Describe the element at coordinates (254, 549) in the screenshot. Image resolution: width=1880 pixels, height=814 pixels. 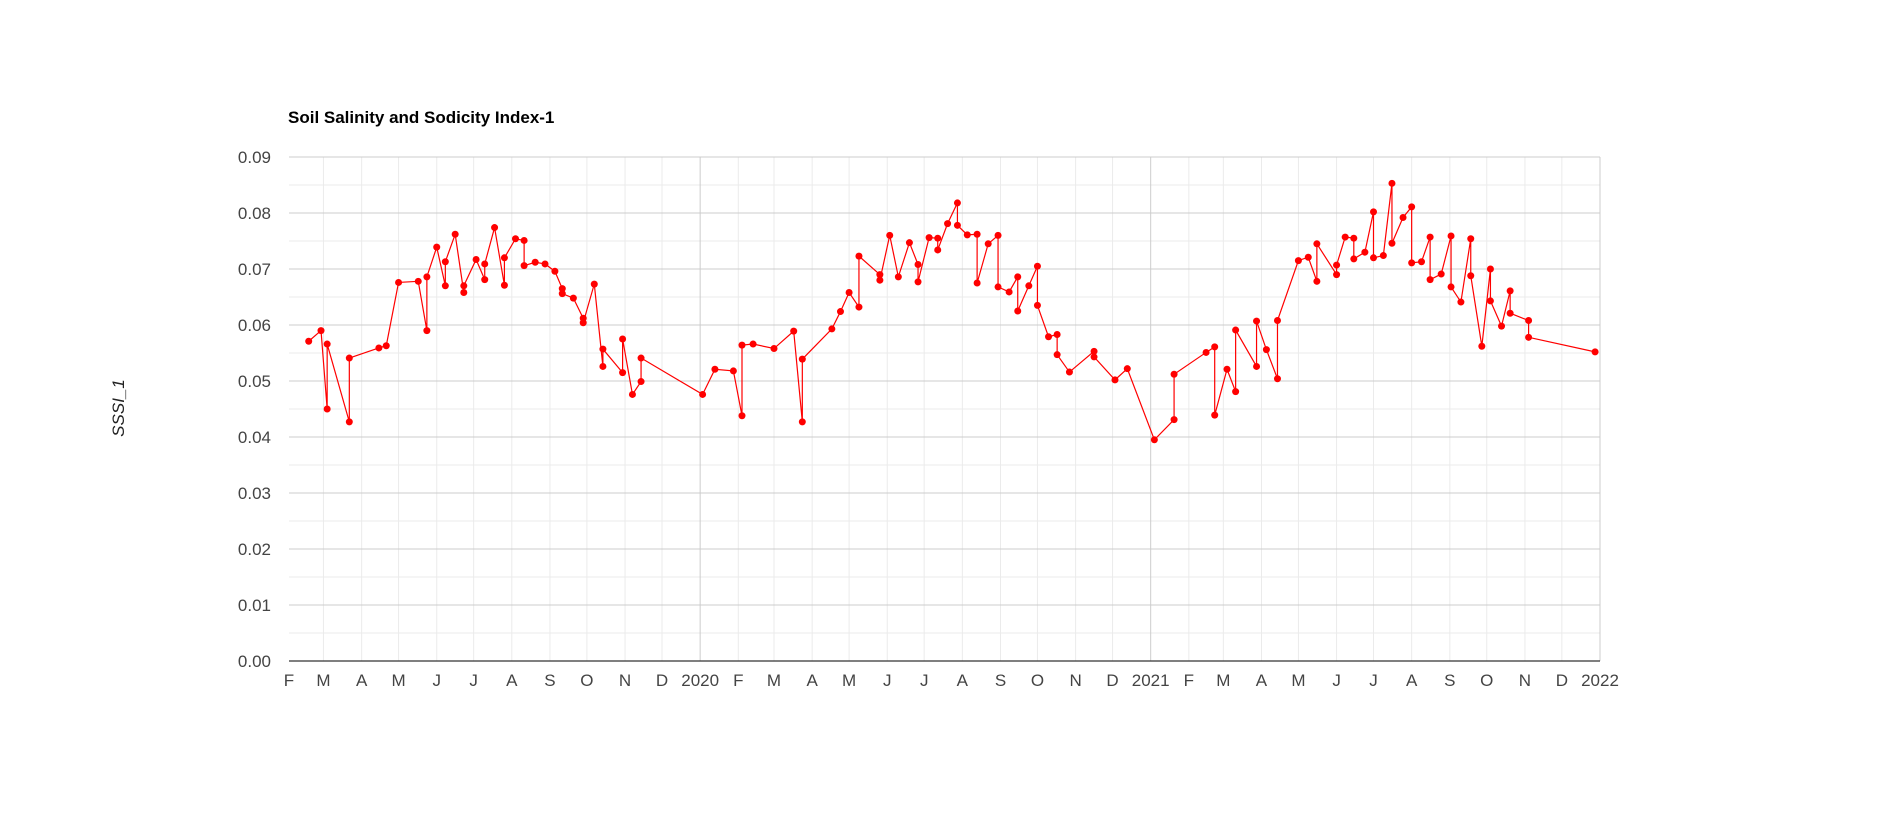
I see `y-tick-label: 0.02` at that location.